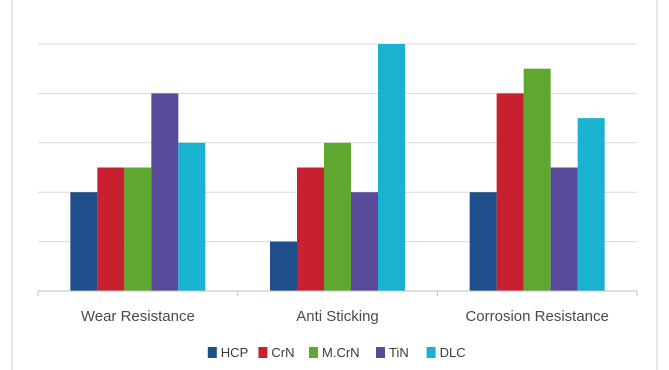  Describe the element at coordinates (431, 352) in the screenshot. I see `legend-swatch-dlc` at that location.